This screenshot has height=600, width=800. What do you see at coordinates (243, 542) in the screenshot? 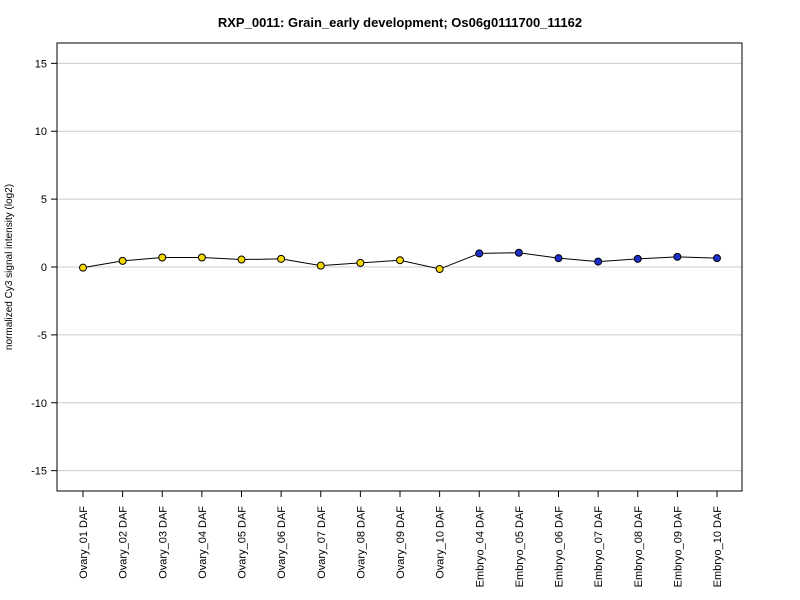
I see `x-tick-label: Ovary_05 DAF` at bounding box center [243, 542].